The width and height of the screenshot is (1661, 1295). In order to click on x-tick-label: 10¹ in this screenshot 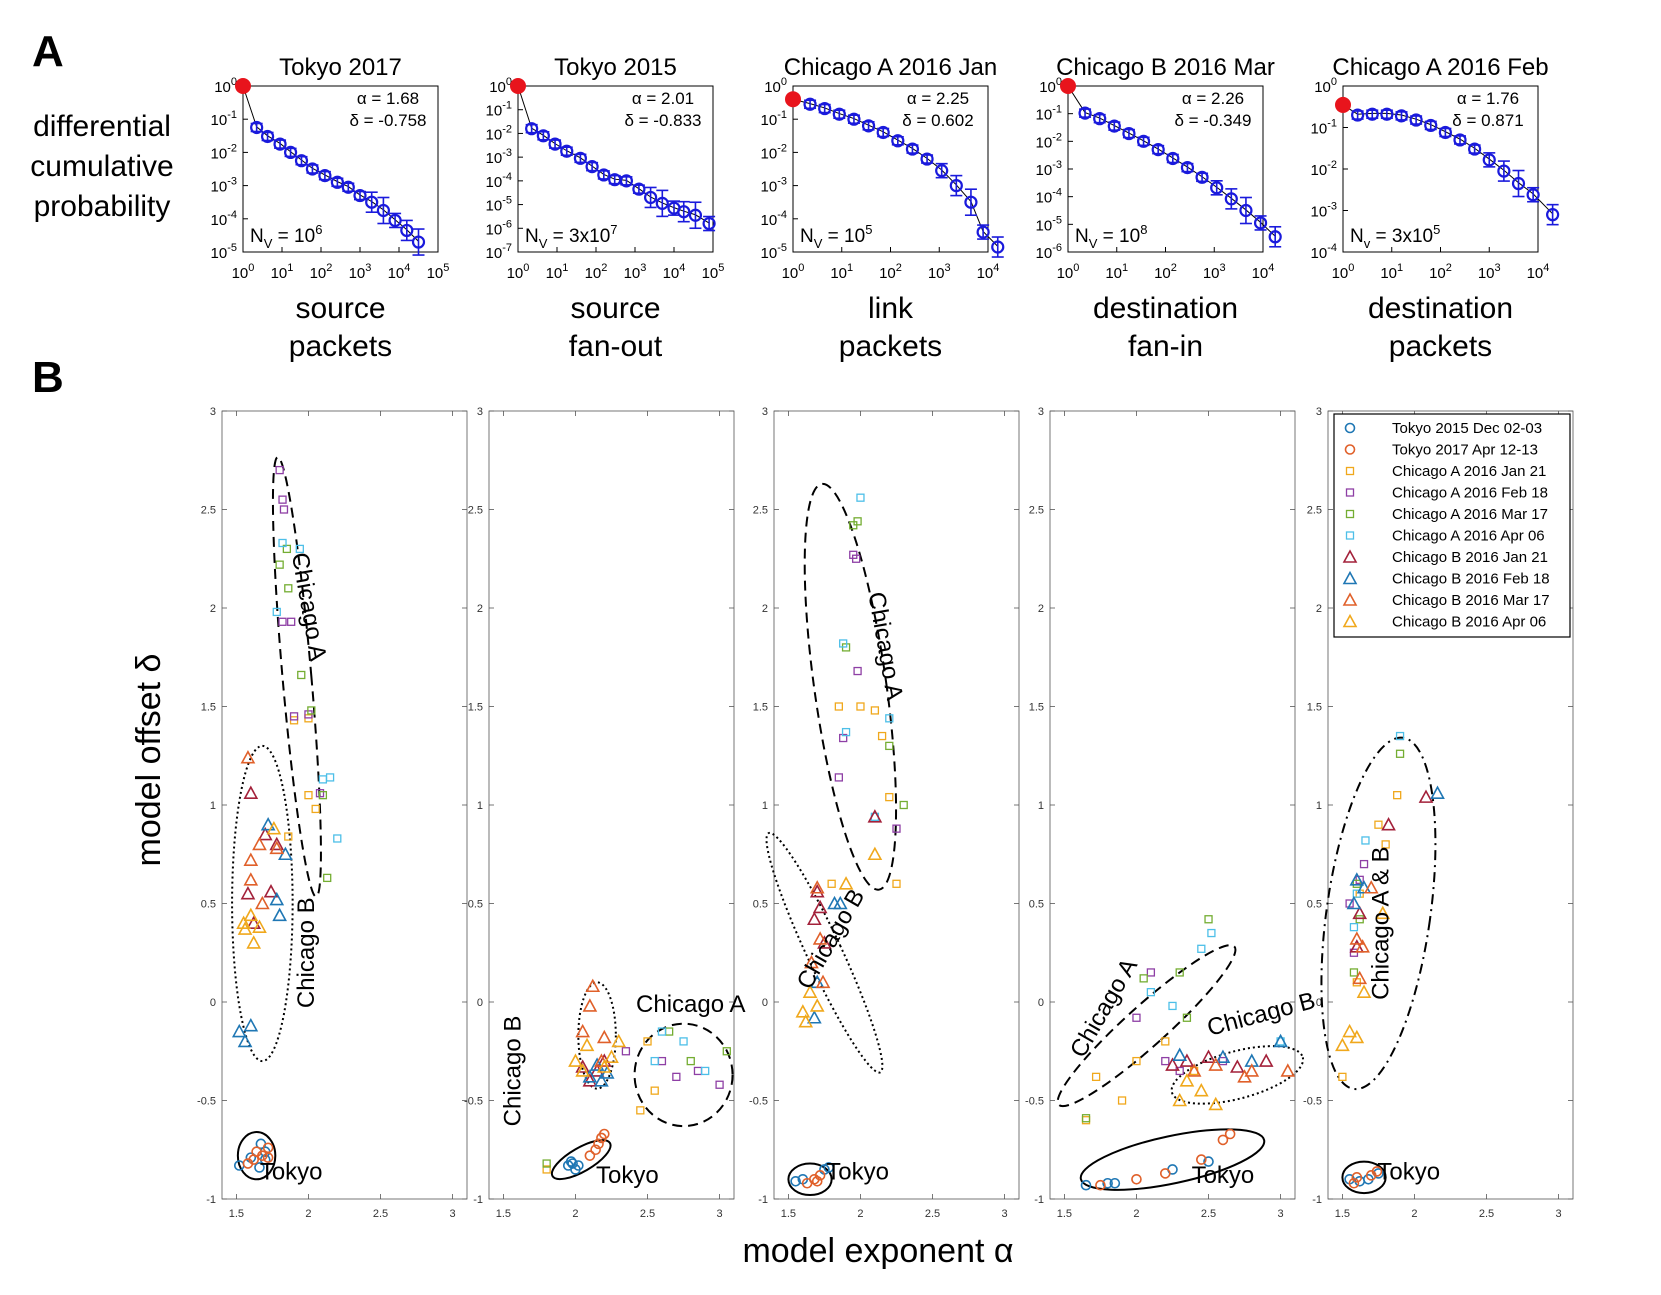, I will do `click(1116, 272)`.